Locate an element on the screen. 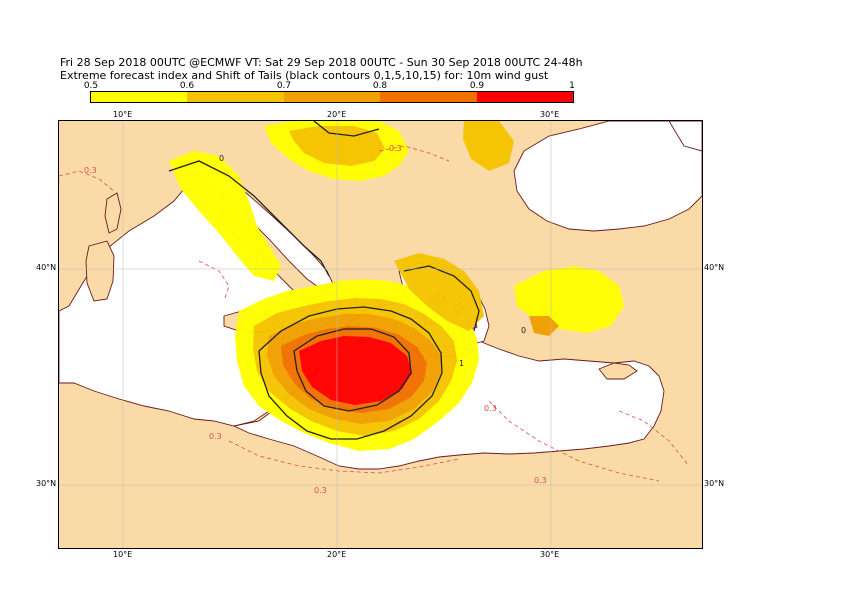 The height and width of the screenshot is (596, 842). lat-label-right: 30°N is located at coordinates (714, 483).